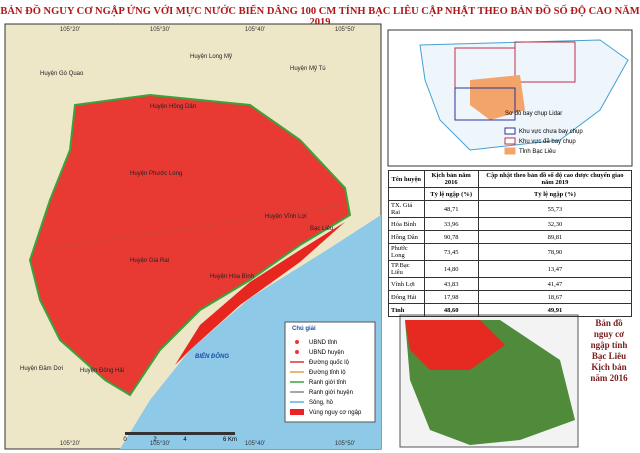  What do you see at coordinates (555, 209) in the screenshot?
I see `table-cell: 55,73` at bounding box center [555, 209].